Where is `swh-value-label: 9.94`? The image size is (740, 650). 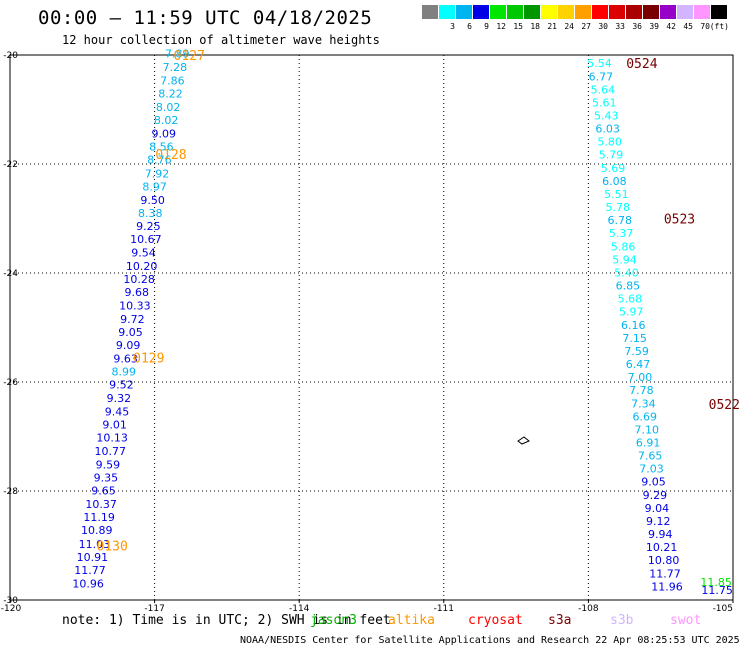 swh-value-label: 9.94 is located at coordinates (660, 534).